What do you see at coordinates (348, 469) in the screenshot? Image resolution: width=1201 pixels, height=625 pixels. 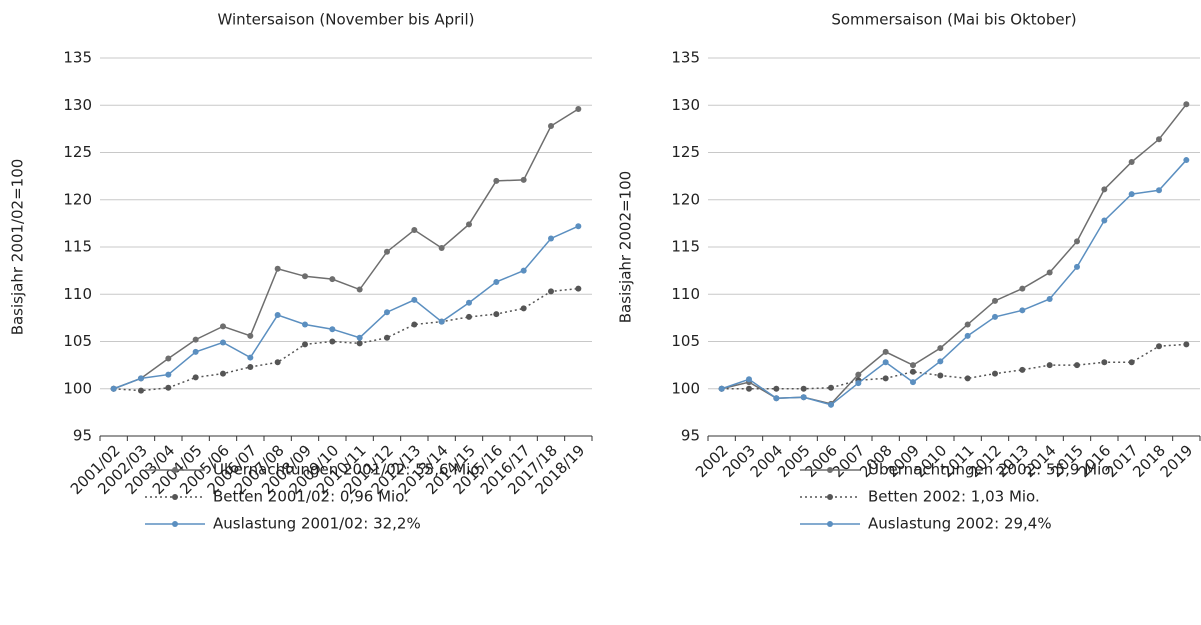 I see `legend-label: Übernachtungen 2001/02: 55,6 Mio.` at bounding box center [348, 469].